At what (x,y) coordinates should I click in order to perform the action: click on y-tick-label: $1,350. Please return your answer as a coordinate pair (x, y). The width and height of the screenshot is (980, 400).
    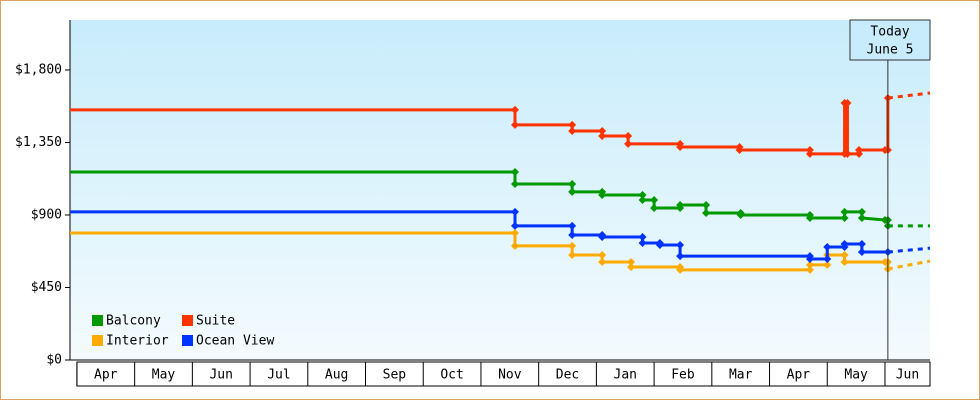
    Looking at the image, I should click on (38, 142).